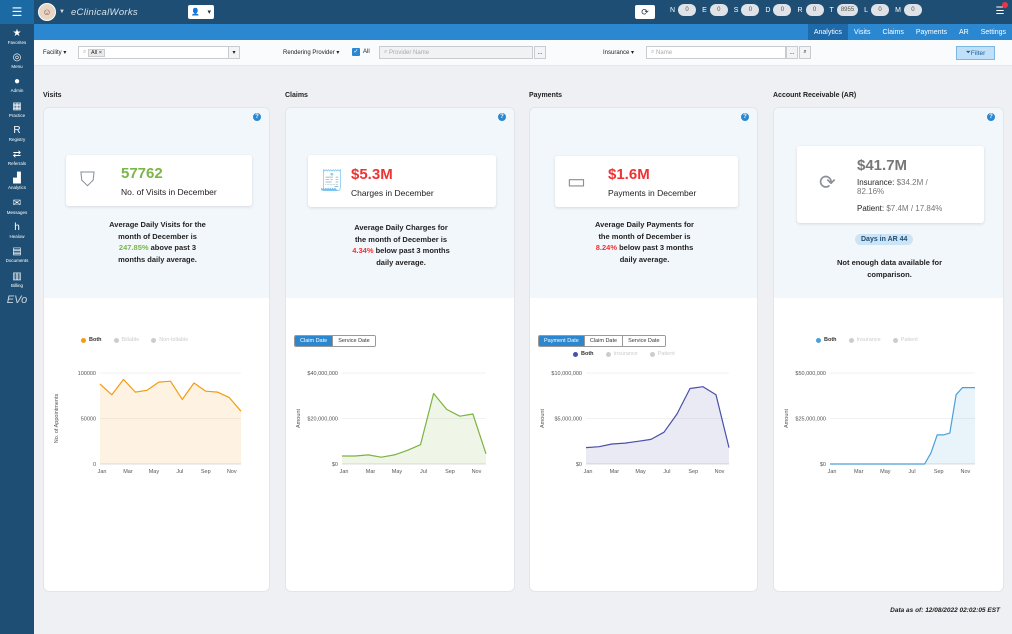  Describe the element at coordinates (991, 117) in the screenshot. I see `ar-help-icon: ?` at that location.